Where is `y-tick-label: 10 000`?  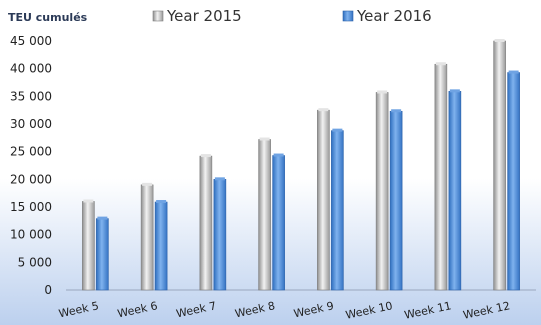 y-tick-label: 10 000 is located at coordinates (31, 235).